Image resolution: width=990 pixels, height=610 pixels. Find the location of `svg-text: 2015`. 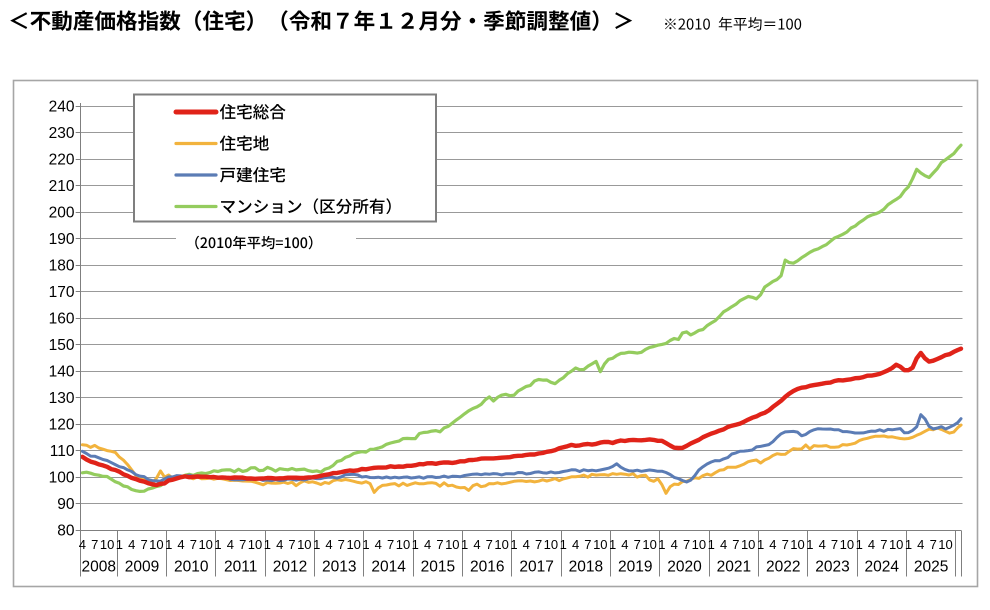

svg-text: 2015 is located at coordinates (438, 567).